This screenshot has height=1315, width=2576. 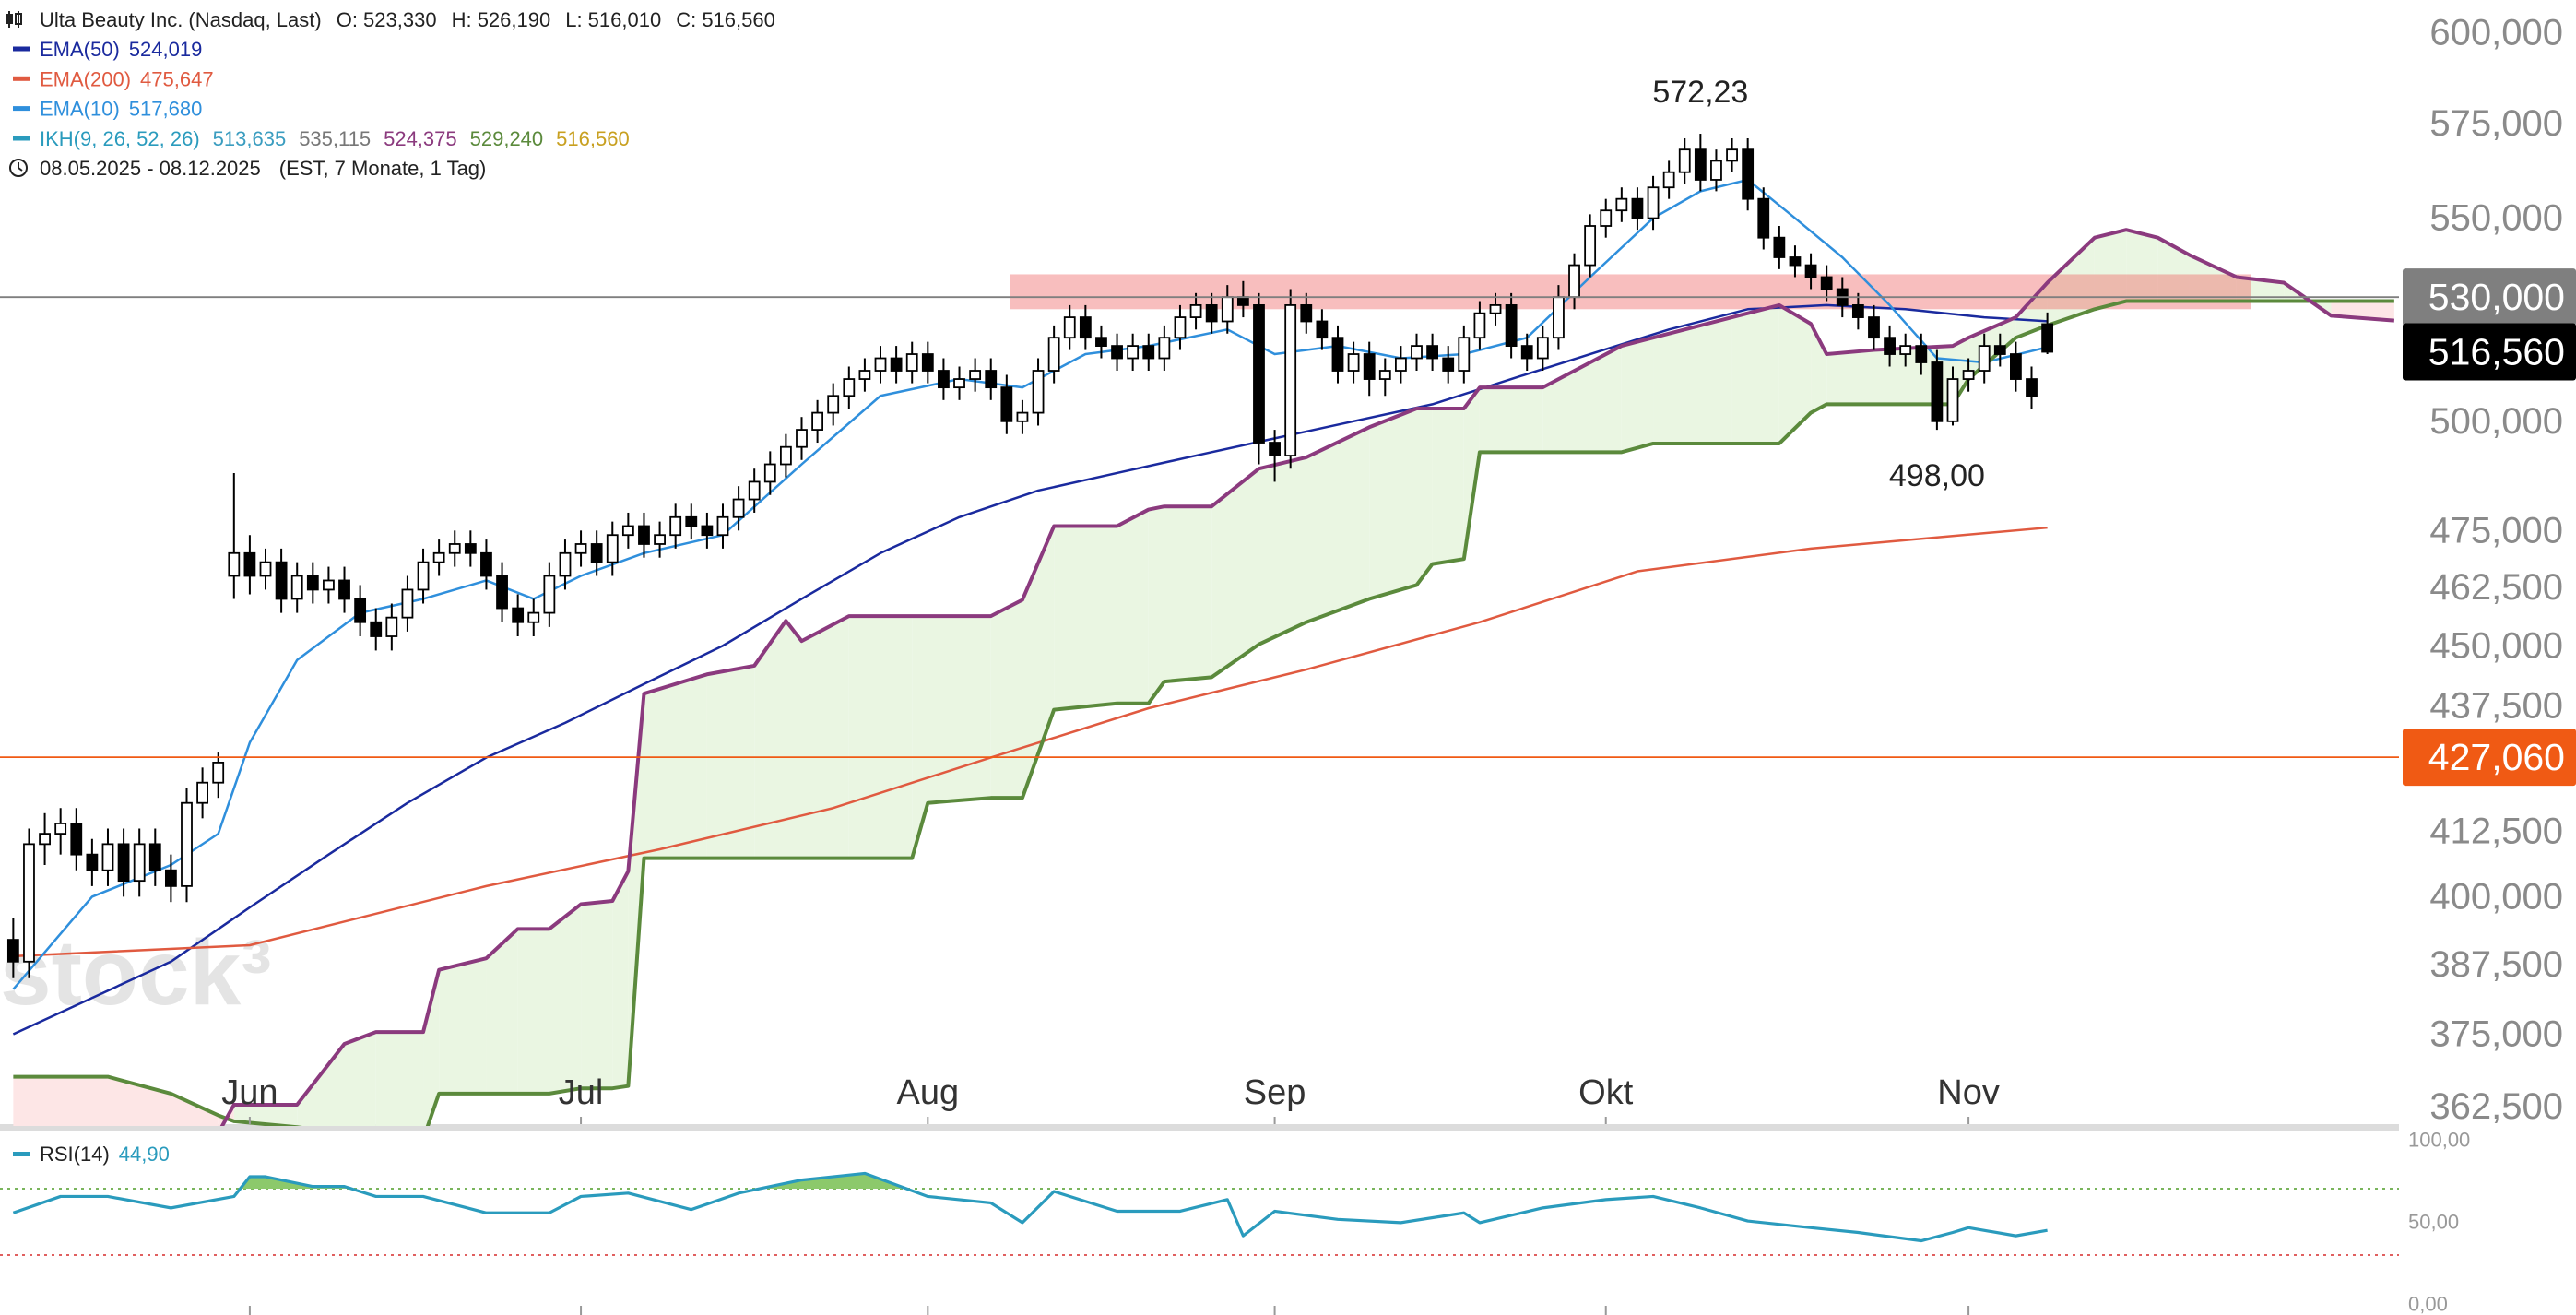 What do you see at coordinates (1606, 1092) in the screenshot?
I see `x-tick-label: Okt` at bounding box center [1606, 1092].